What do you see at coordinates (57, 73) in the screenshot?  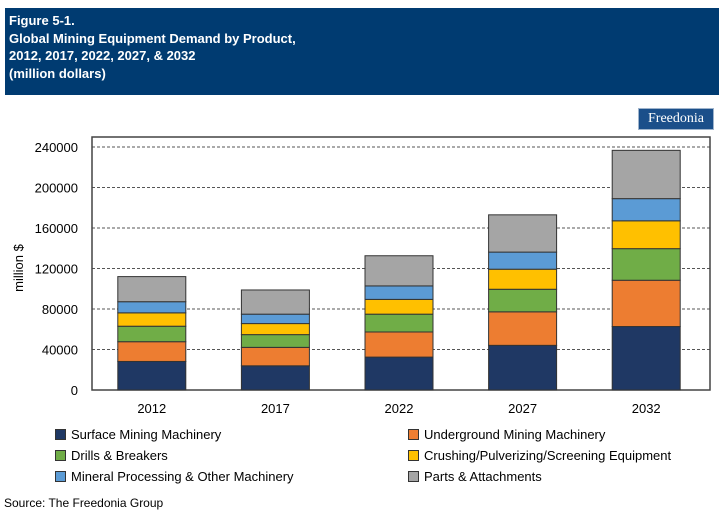 I see `figure-units: (million dollars)` at bounding box center [57, 73].